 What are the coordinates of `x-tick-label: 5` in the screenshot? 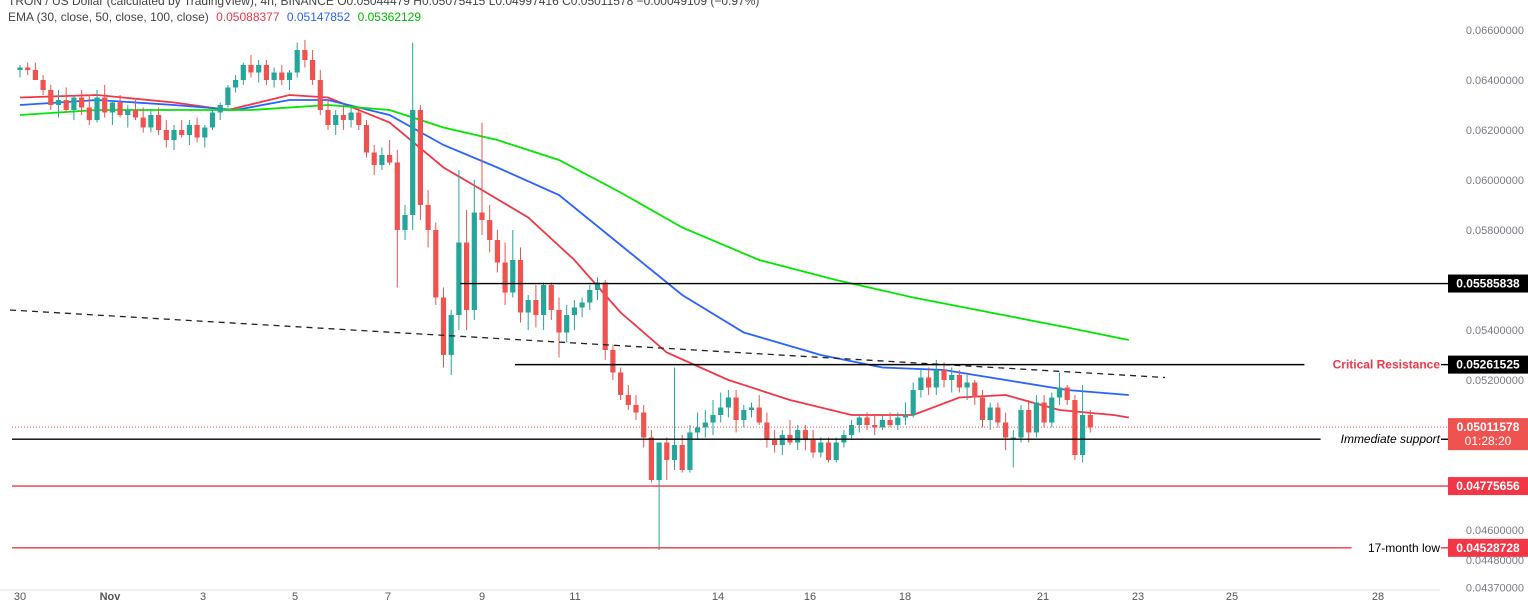 It's located at (295, 597).